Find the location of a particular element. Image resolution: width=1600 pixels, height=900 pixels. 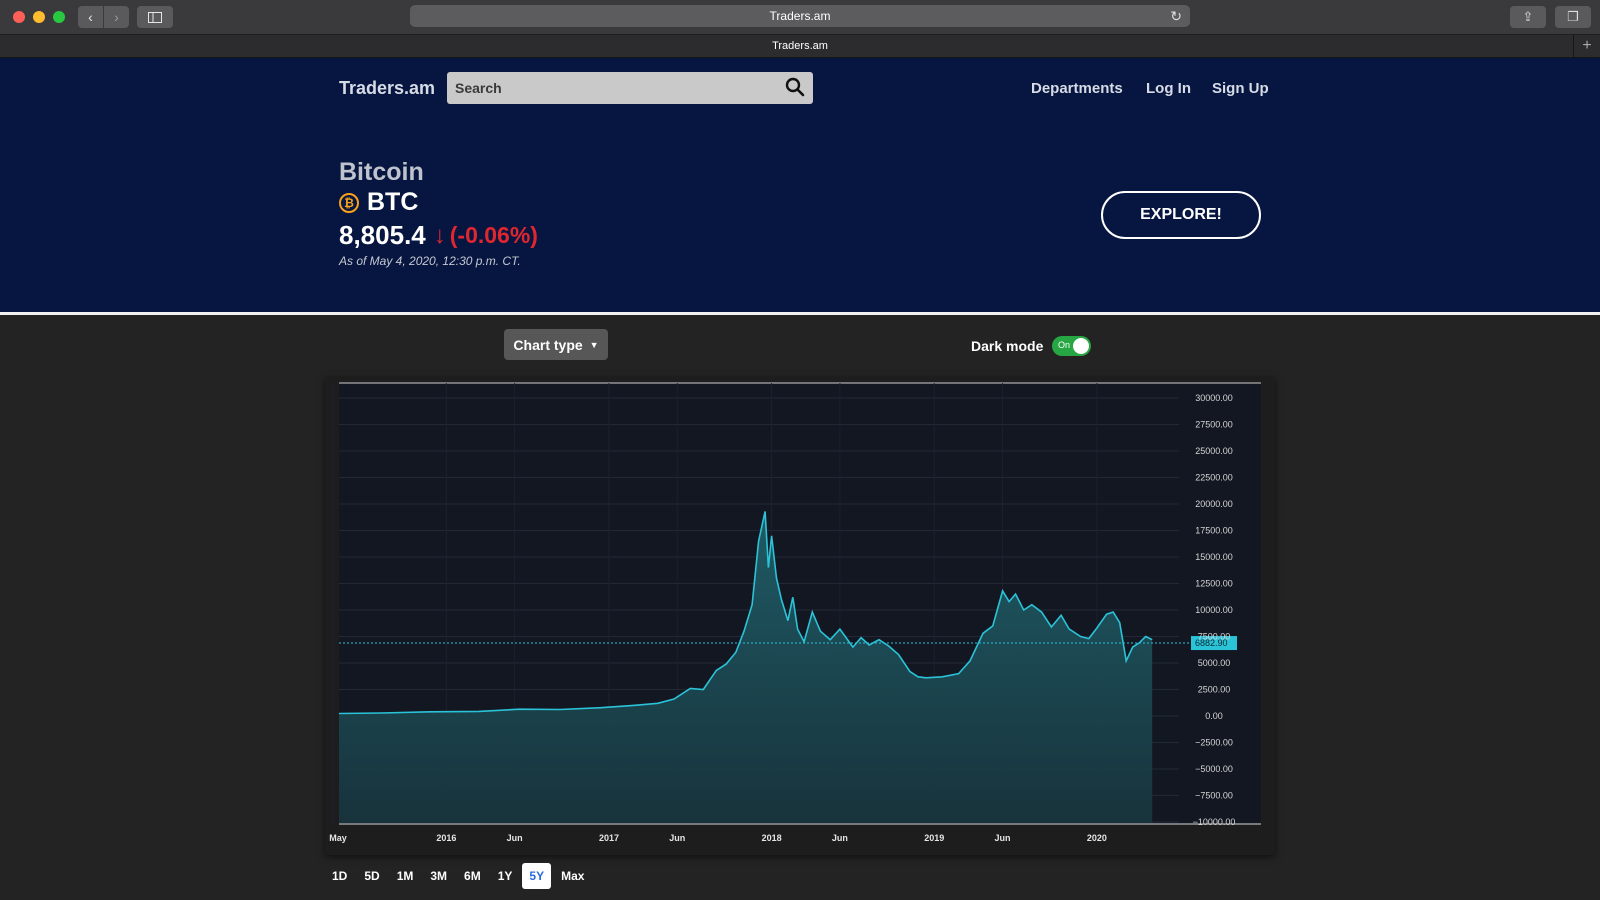

price-line is located at coordinates (745, 613).